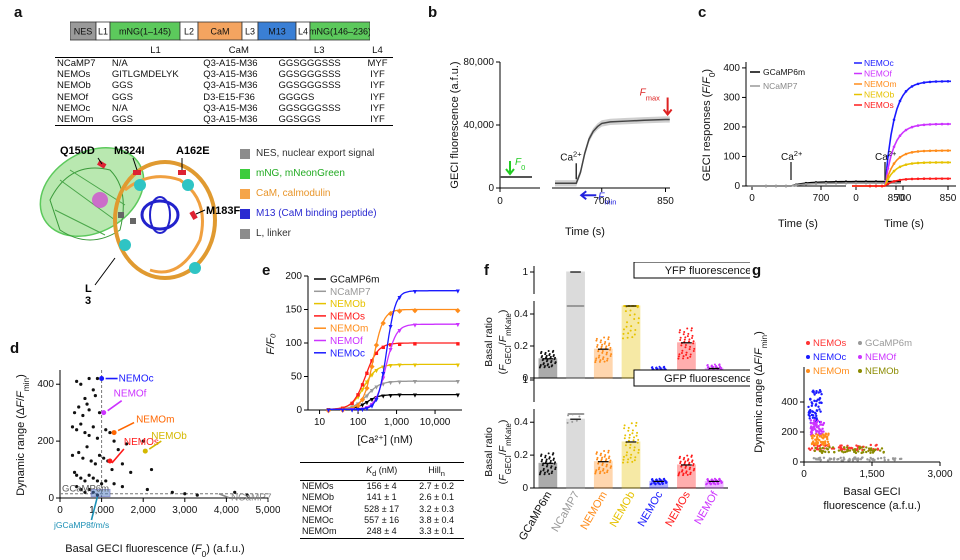 The height and width of the screenshot is (560, 960). What do you see at coordinates (165, 220) in the screenshot?
I see `cam-domain` at bounding box center [165, 220].